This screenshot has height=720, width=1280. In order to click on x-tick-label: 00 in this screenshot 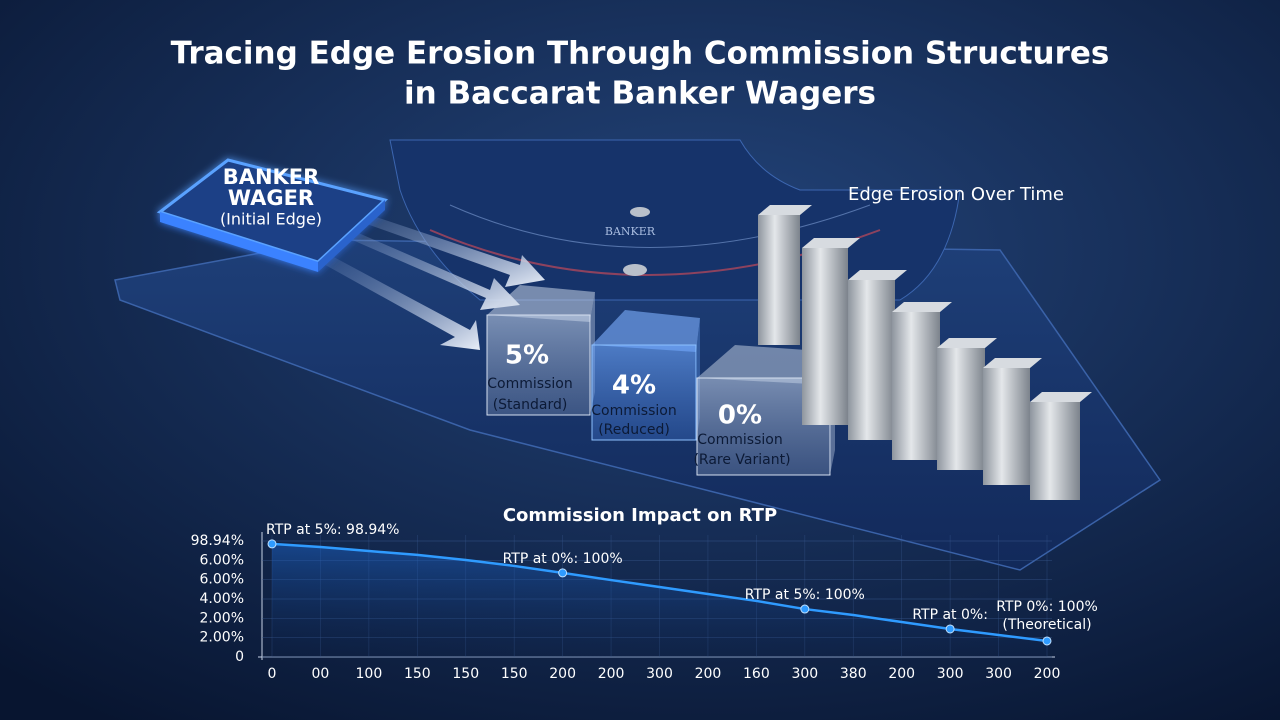, I will do `click(321, 674)`.